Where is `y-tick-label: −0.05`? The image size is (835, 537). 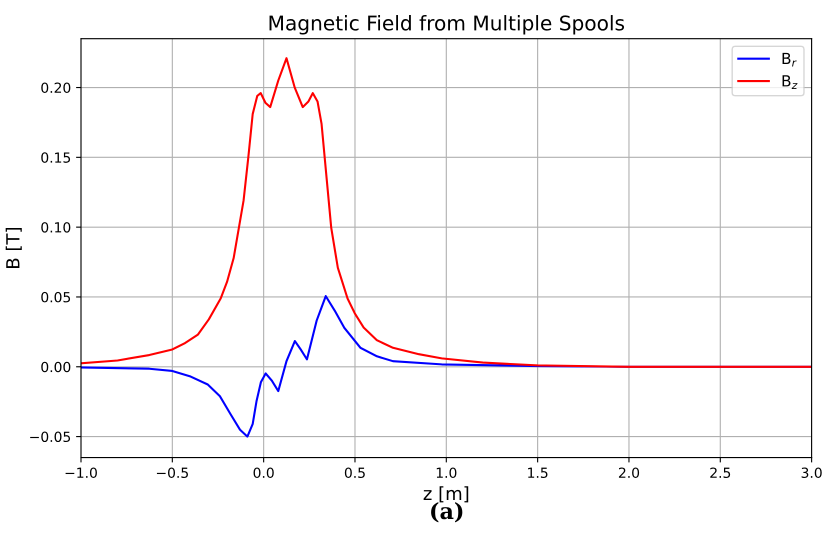
y-tick-label: −0.05 is located at coordinates (50, 437).